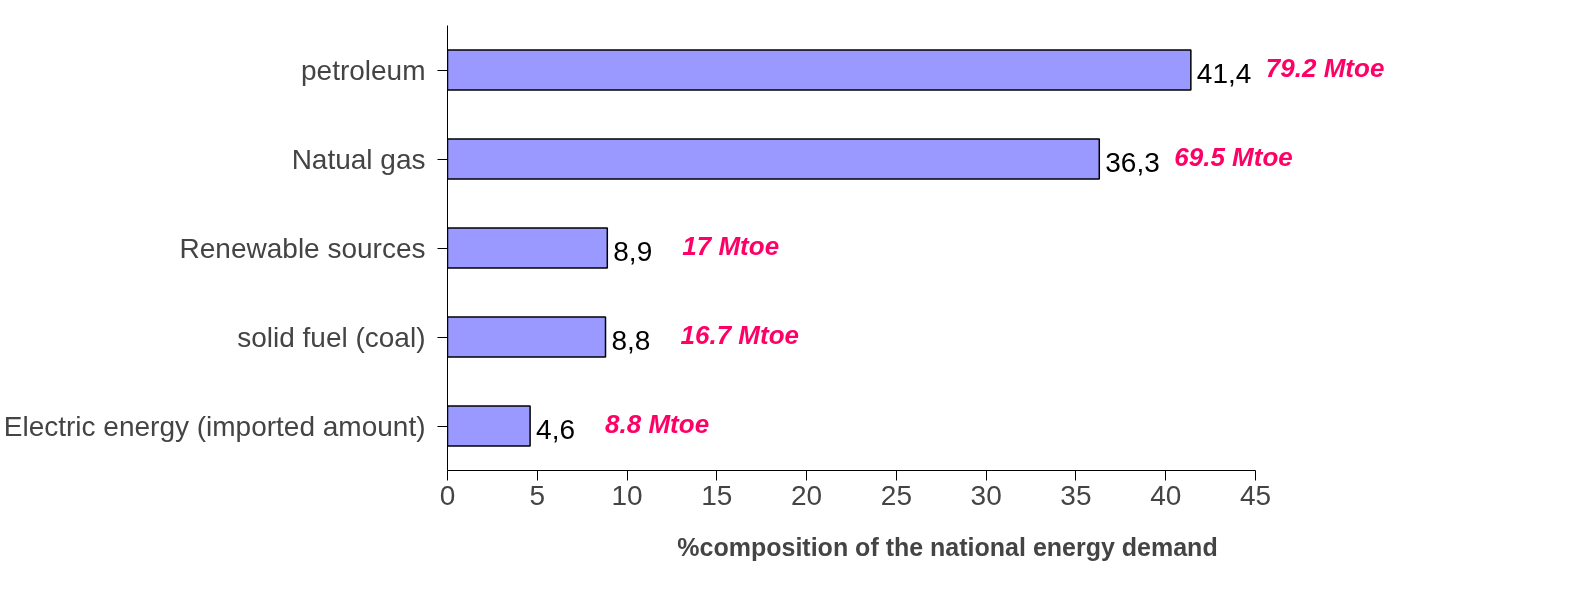 The width and height of the screenshot is (1584, 605). What do you see at coordinates (447, 495) in the screenshot?
I see `x-tick-label: 0` at bounding box center [447, 495].